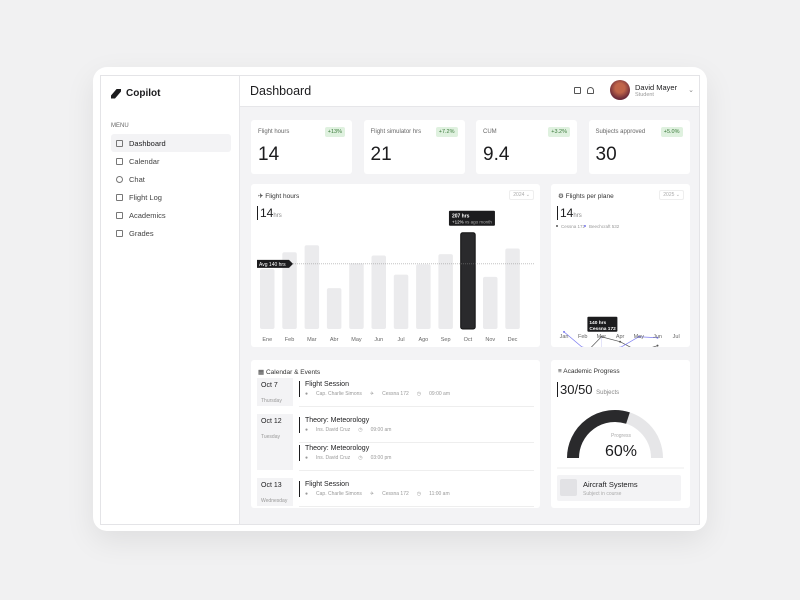 This screenshot has width=800, height=600. What do you see at coordinates (119, 179) in the screenshot?
I see `chat-icon` at bounding box center [119, 179].